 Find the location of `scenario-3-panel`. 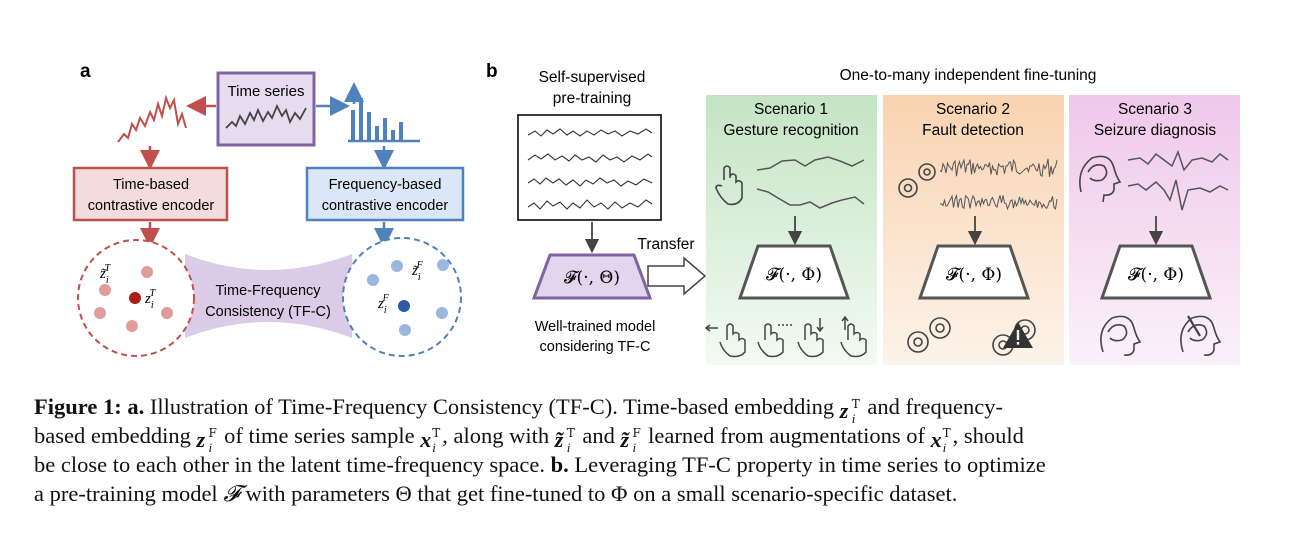

scenario-3-panel is located at coordinates (1154, 230).